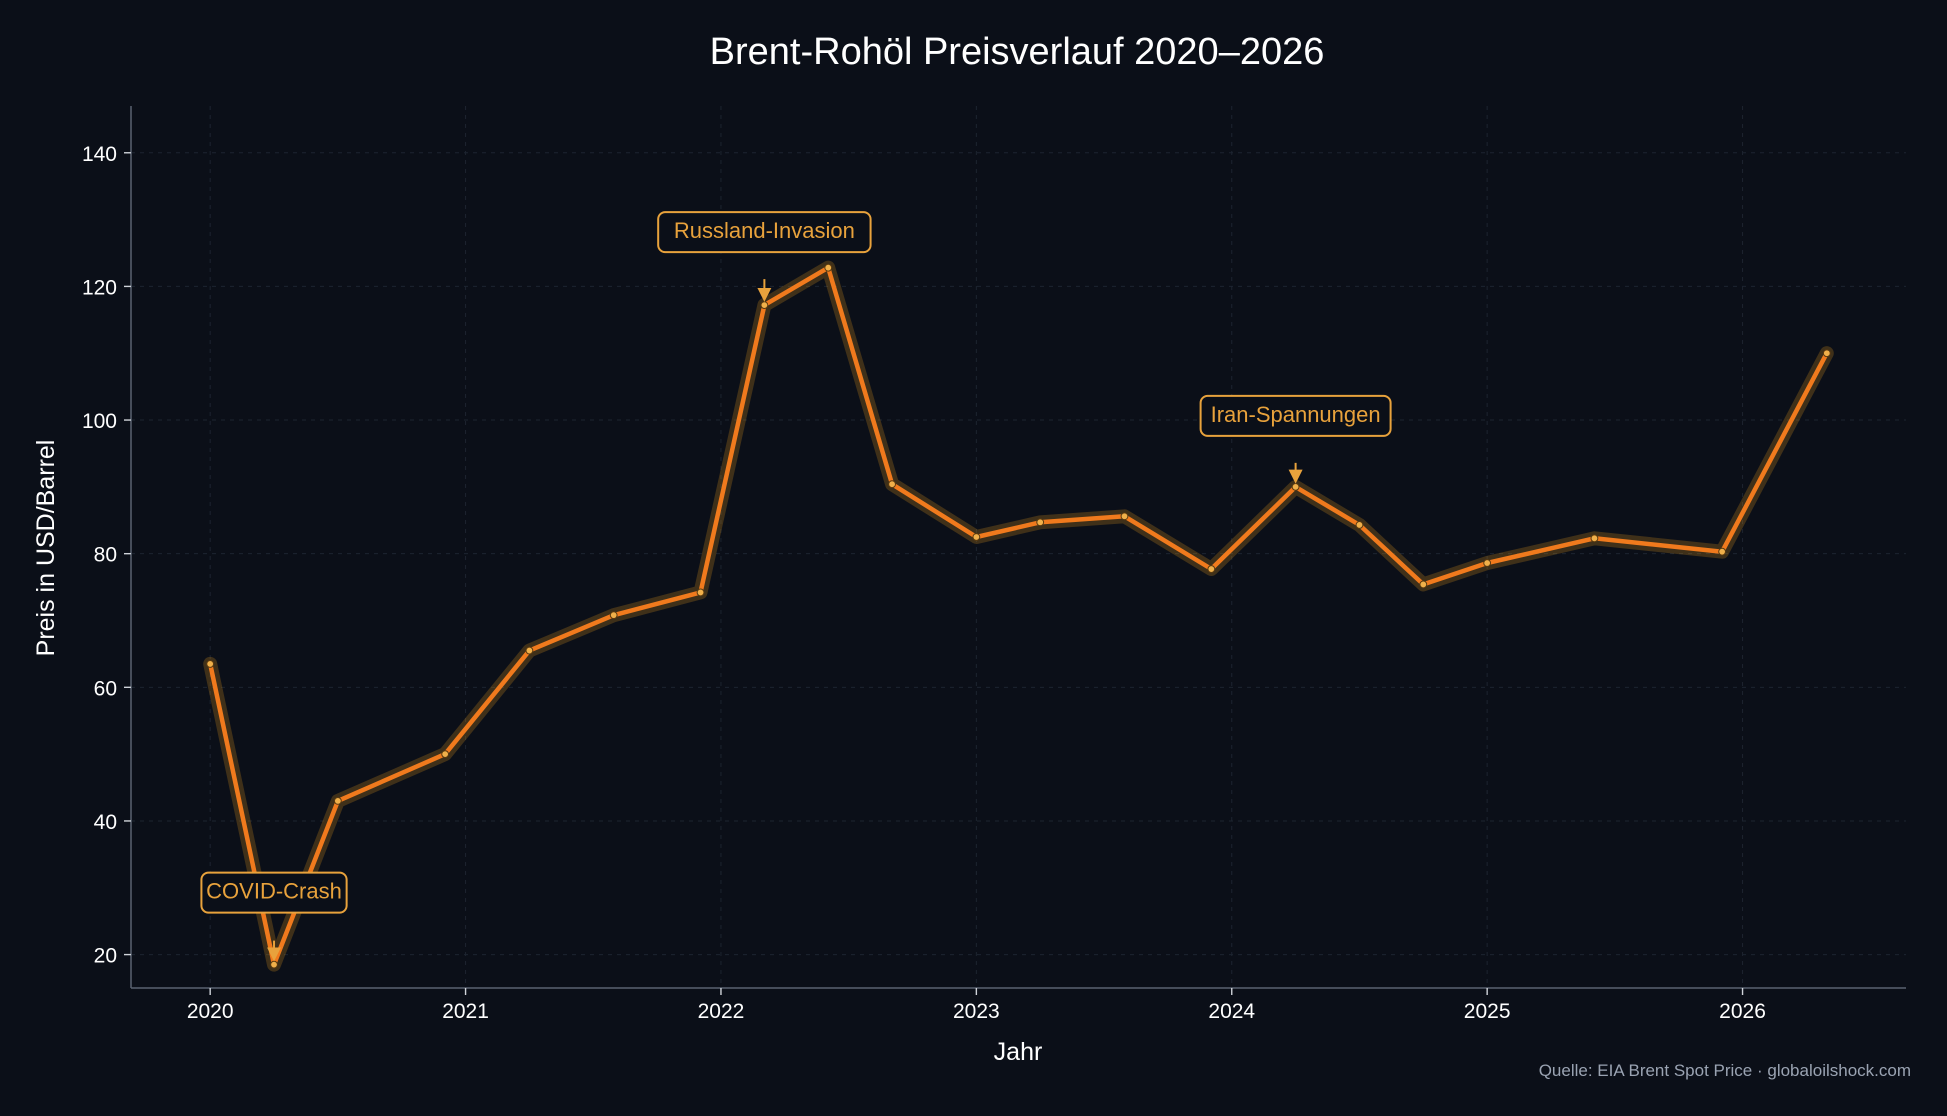 The height and width of the screenshot is (1116, 1947). Describe the element at coordinates (764, 256) in the screenshot. I see `annotation: Russland-Invasion` at that location.